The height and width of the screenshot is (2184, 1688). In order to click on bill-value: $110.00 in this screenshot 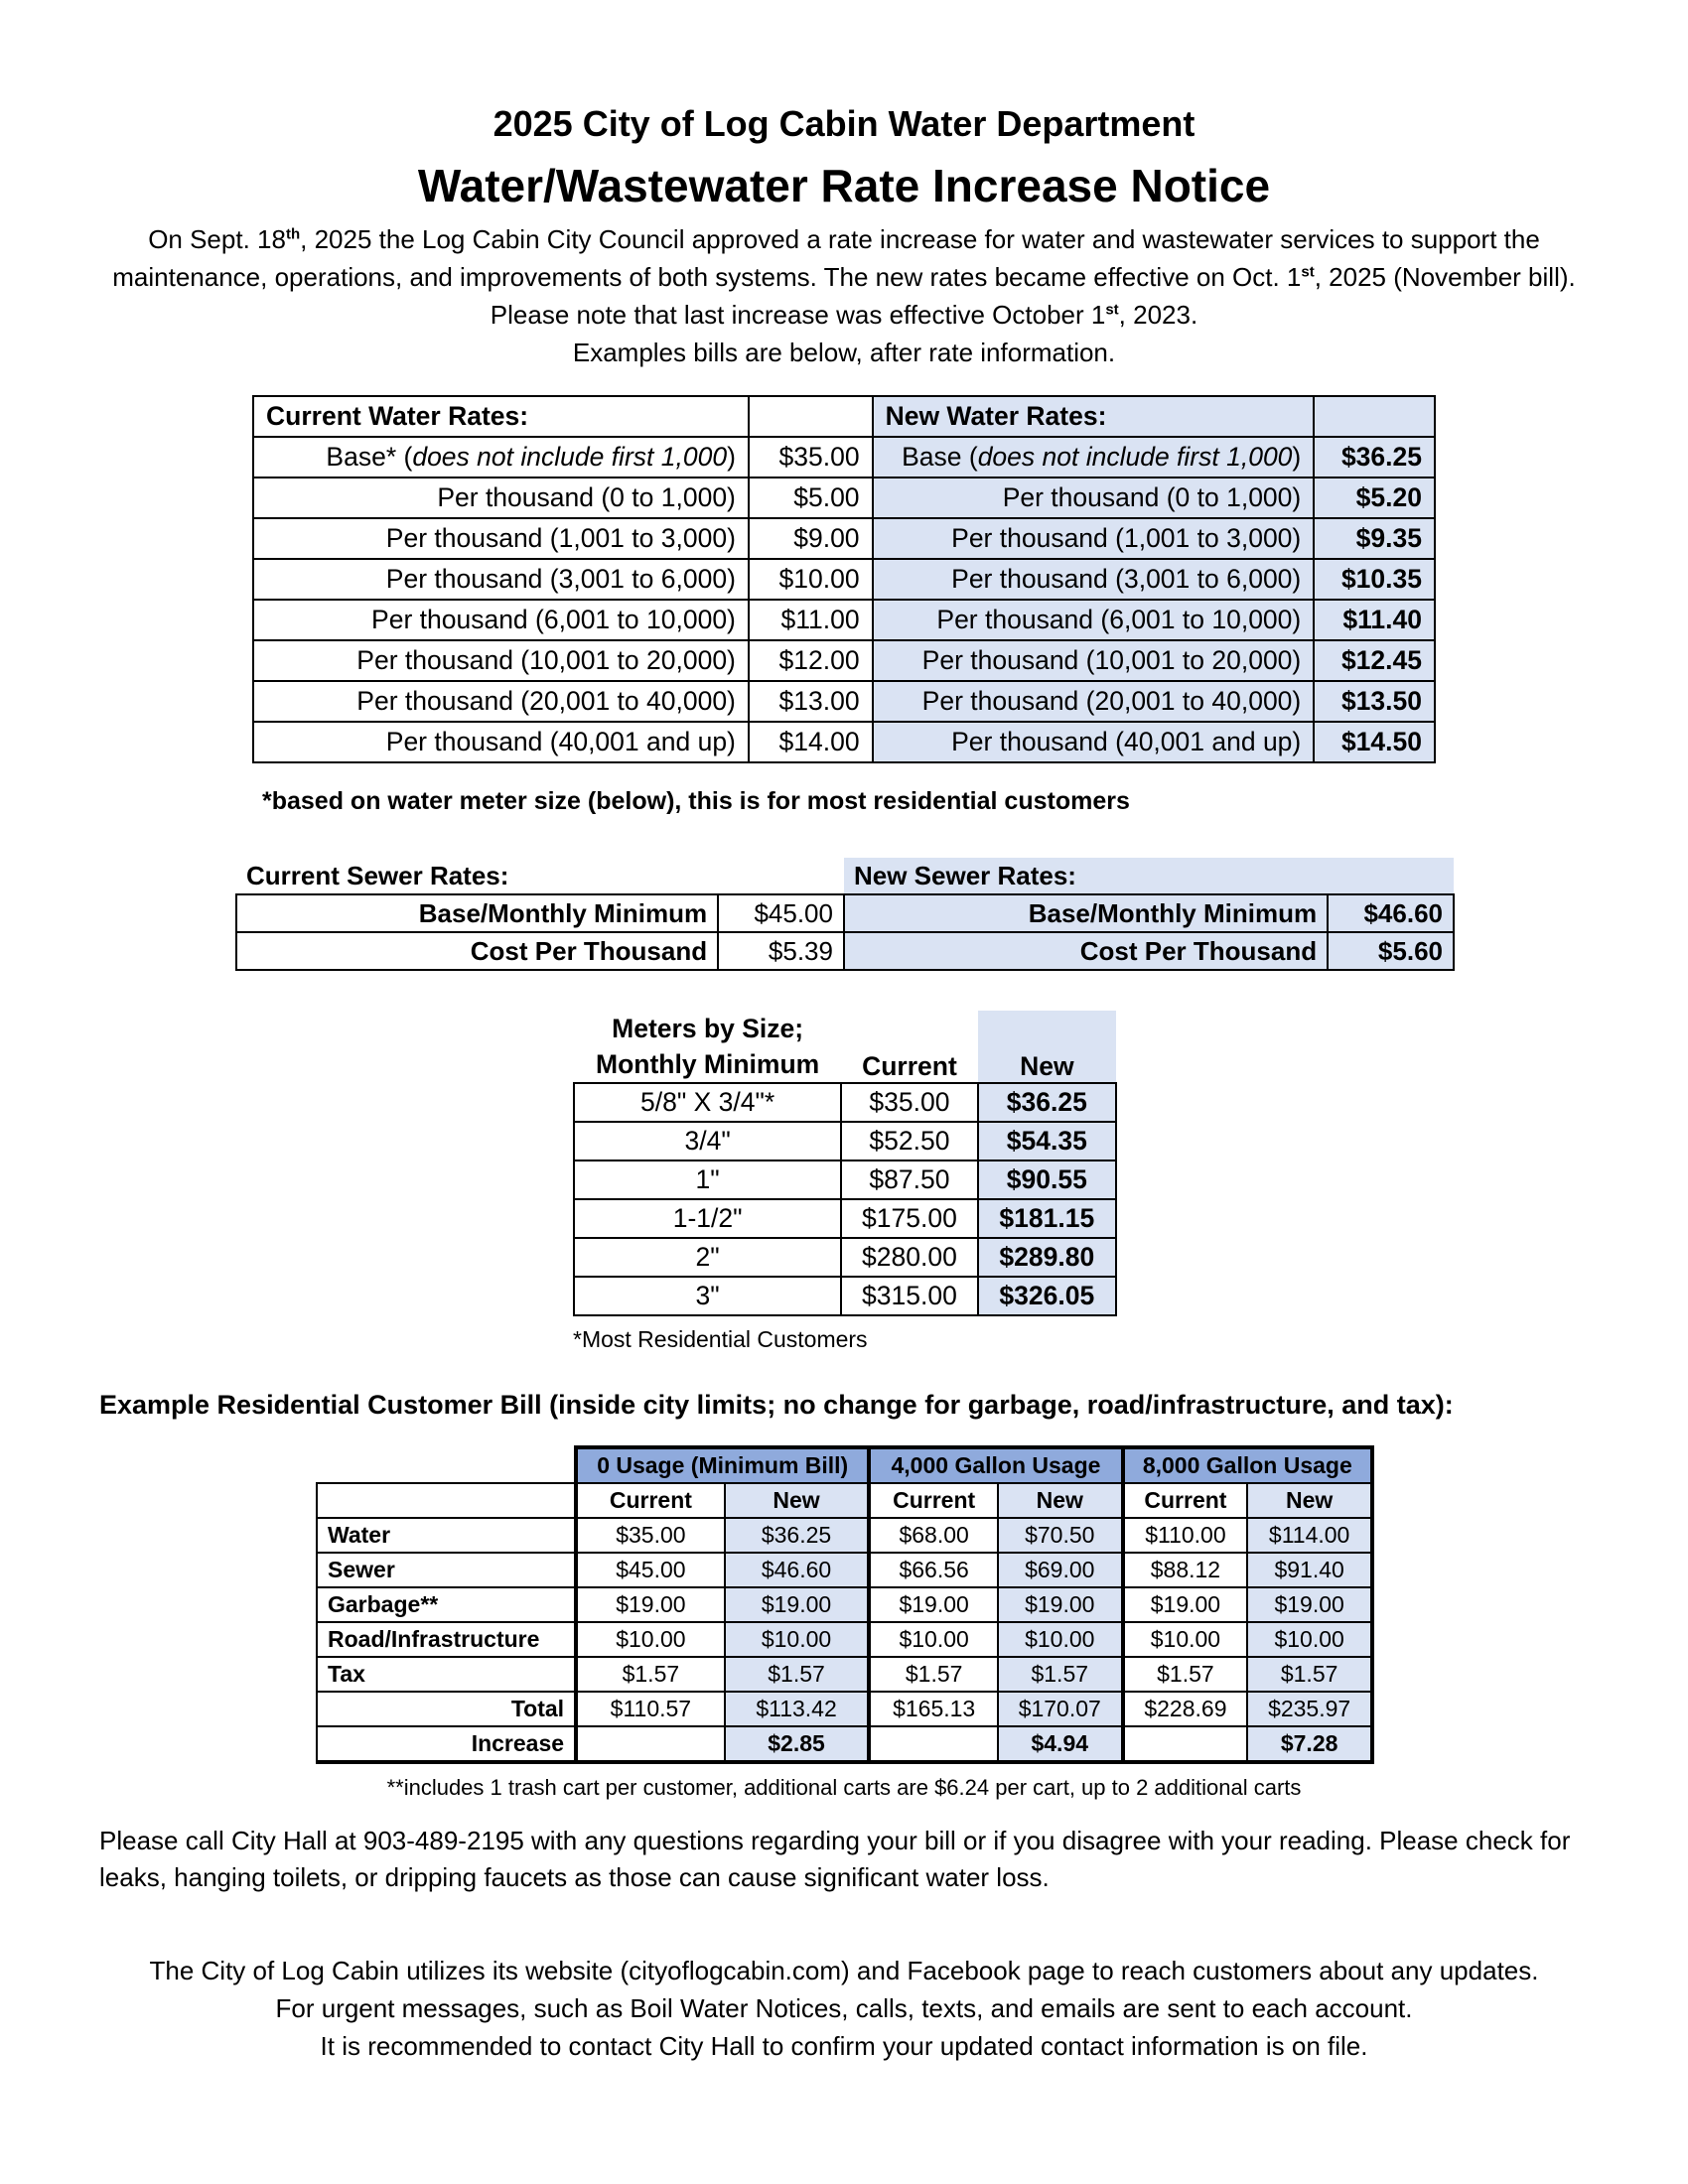, I will do `click(1185, 1535)`.